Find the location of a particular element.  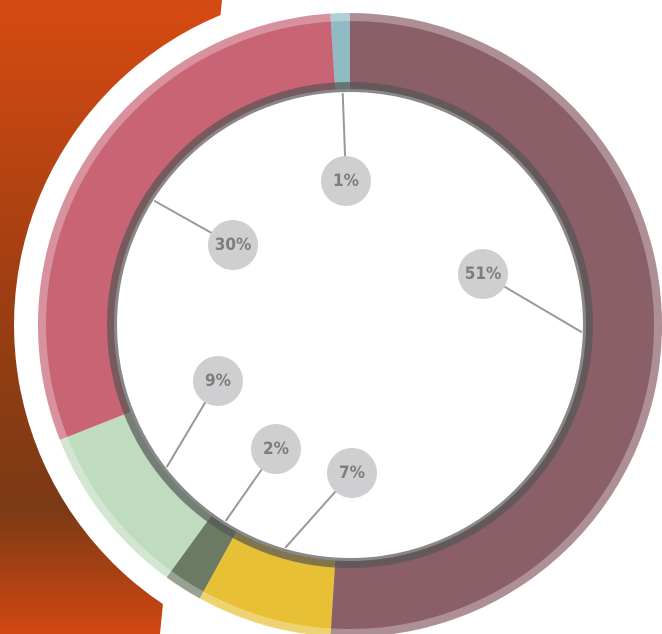

data-label: 2% is located at coordinates (276, 449).